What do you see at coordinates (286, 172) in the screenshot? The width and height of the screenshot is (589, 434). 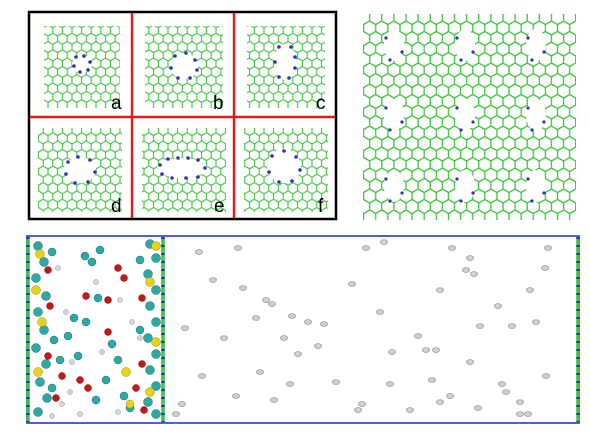 I see `cell-f: f` at bounding box center [286, 172].